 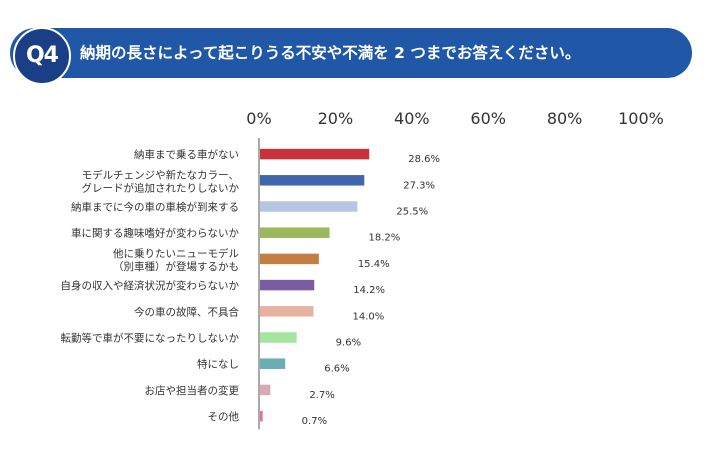 I want to click on value-label: 0.7%, so click(x=314, y=421).